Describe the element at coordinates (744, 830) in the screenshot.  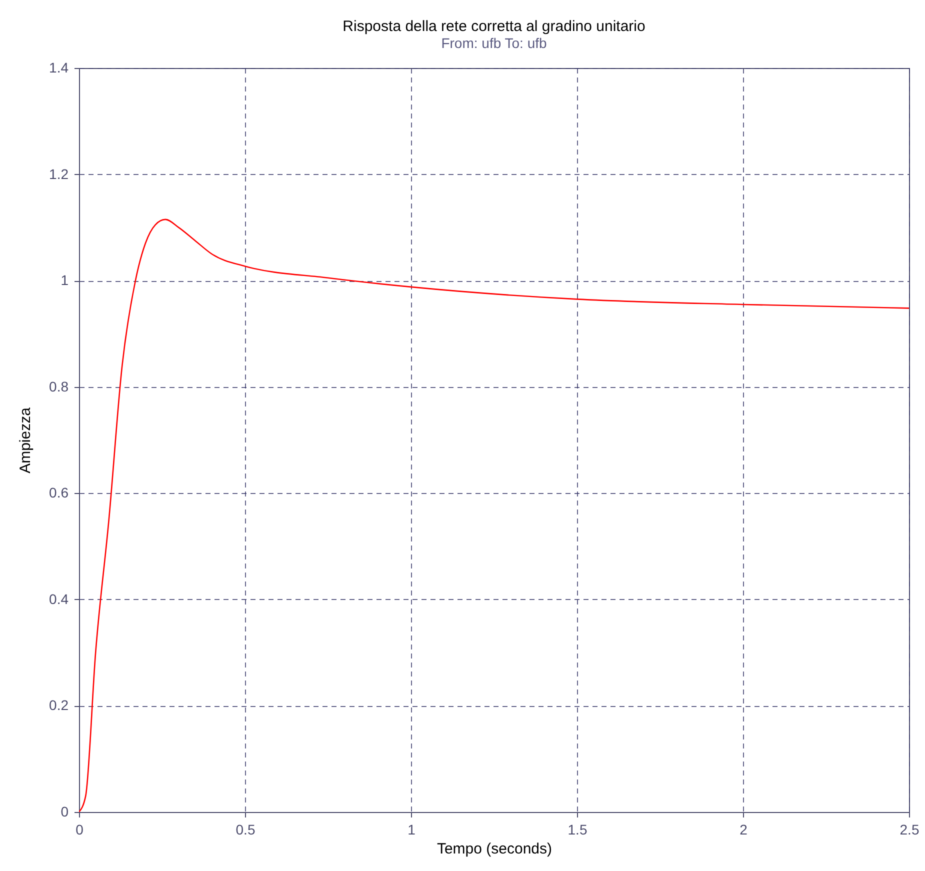
I see `x-tick-label: 2` at that location.